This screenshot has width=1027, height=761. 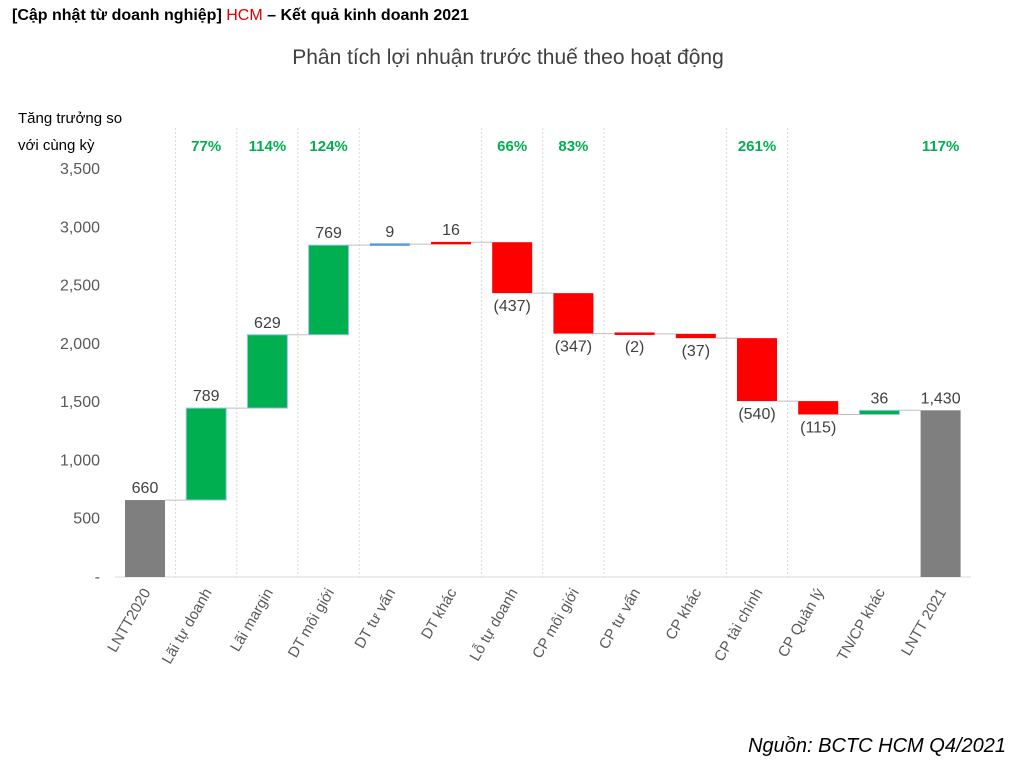 What do you see at coordinates (56, 145) in the screenshot?
I see `growth-caption-line-2: với cùng kỳ` at bounding box center [56, 145].